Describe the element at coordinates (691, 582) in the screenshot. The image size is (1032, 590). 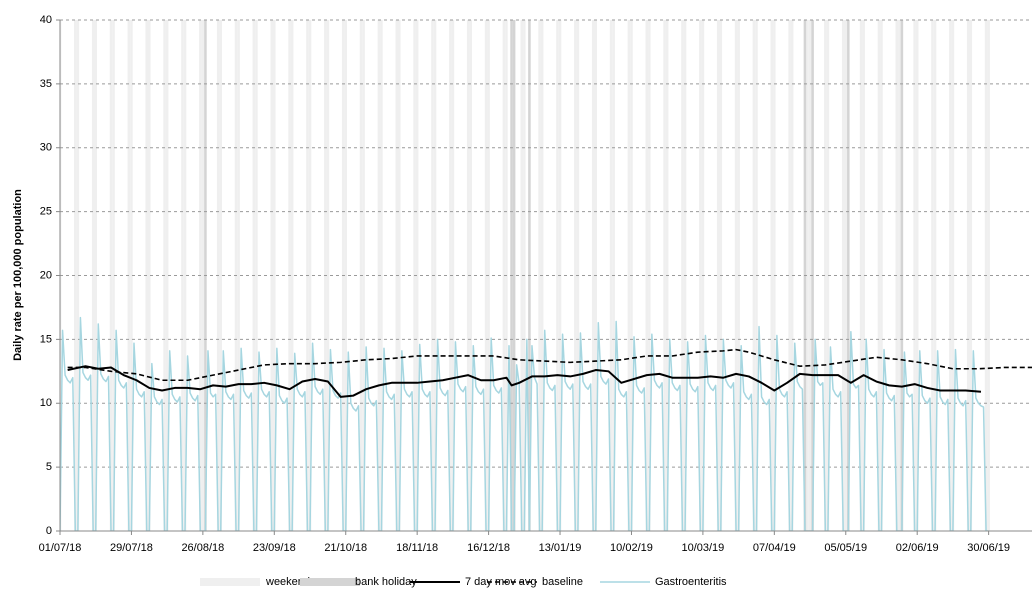
I see `legend-label: Gastroenteritis` at that location.